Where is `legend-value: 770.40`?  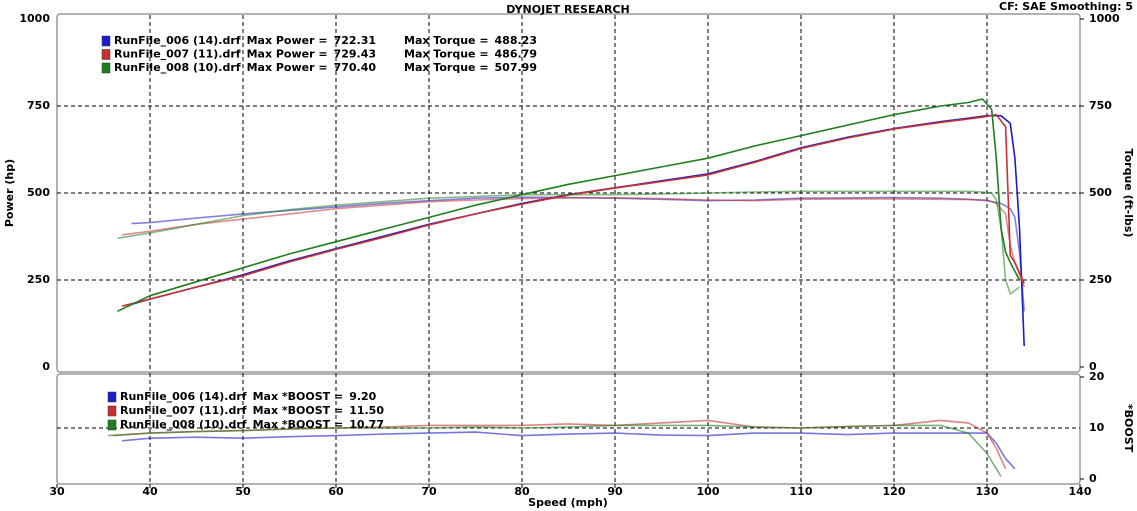
legend-value: 770.40 is located at coordinates (355, 67).